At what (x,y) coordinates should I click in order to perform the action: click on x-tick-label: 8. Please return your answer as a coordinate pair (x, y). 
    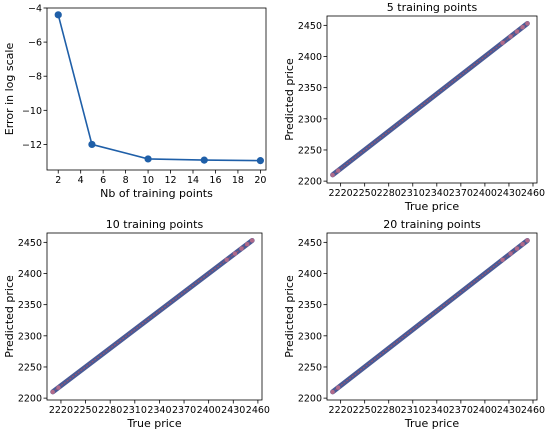
    Looking at the image, I should click on (126, 180).